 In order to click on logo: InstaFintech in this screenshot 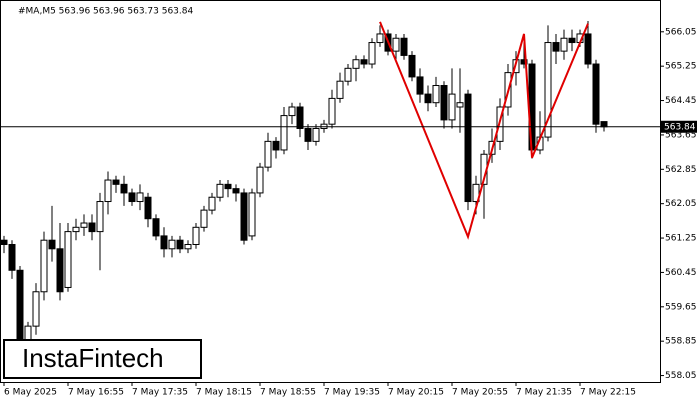, I will do `click(93, 358)`.